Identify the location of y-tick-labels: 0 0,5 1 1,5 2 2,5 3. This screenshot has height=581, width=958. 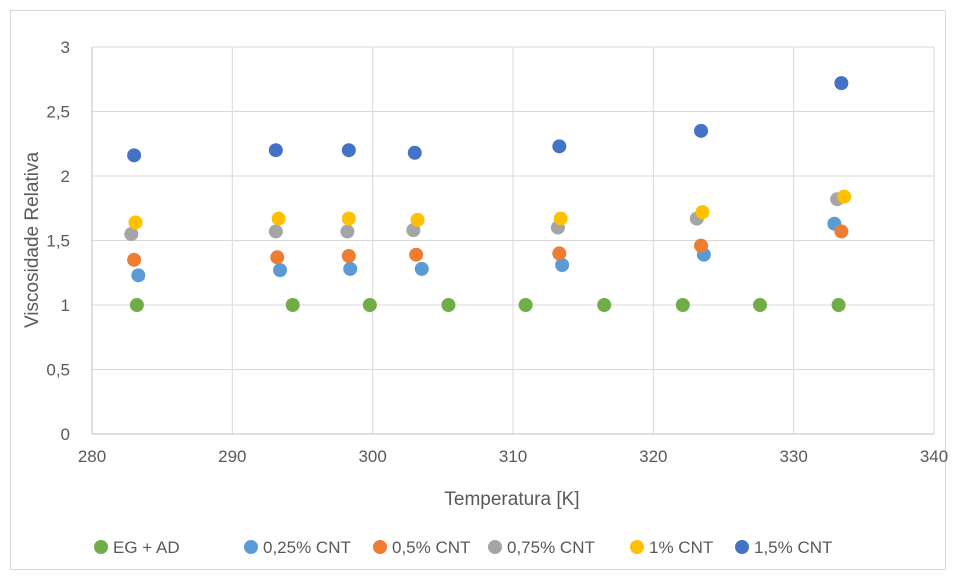
(58, 241).